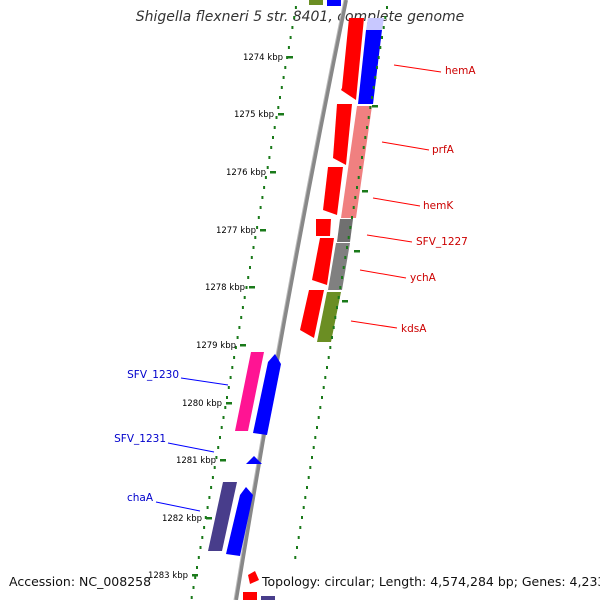 Image resolution: width=600 pixels, height=600 pixels. Describe the element at coordinates (414, 329) in the screenshot. I see `gene-label-kdsA: kdsA` at that location.